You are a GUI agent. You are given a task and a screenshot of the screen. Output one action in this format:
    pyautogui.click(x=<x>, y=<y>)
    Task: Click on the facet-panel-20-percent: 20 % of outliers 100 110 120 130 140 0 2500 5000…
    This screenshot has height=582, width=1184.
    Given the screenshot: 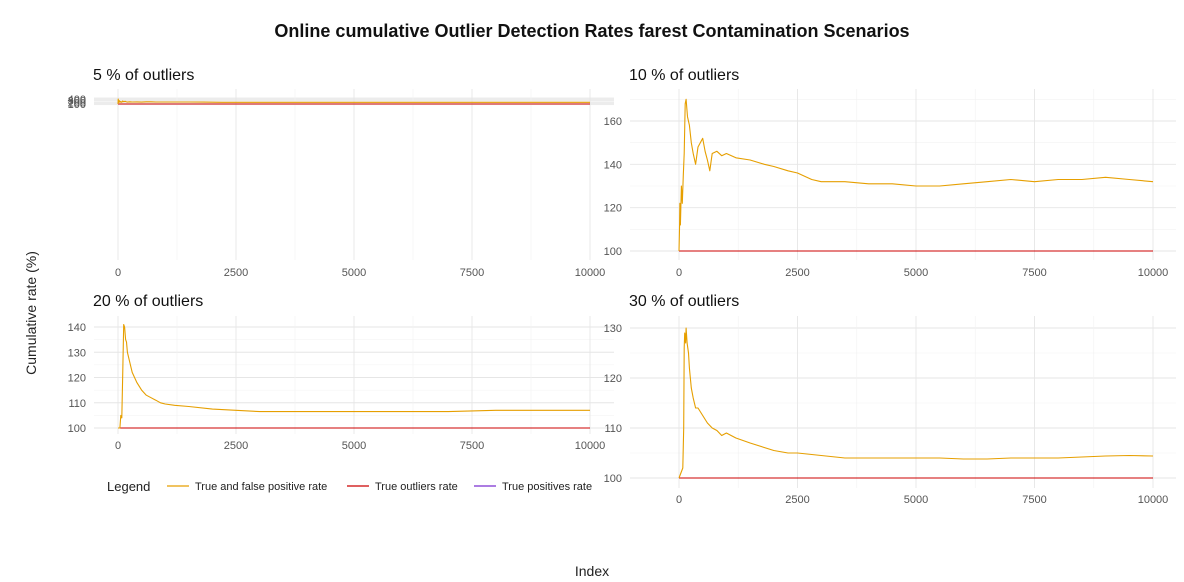 What is the action you would take?
    pyautogui.click(x=341, y=372)
    